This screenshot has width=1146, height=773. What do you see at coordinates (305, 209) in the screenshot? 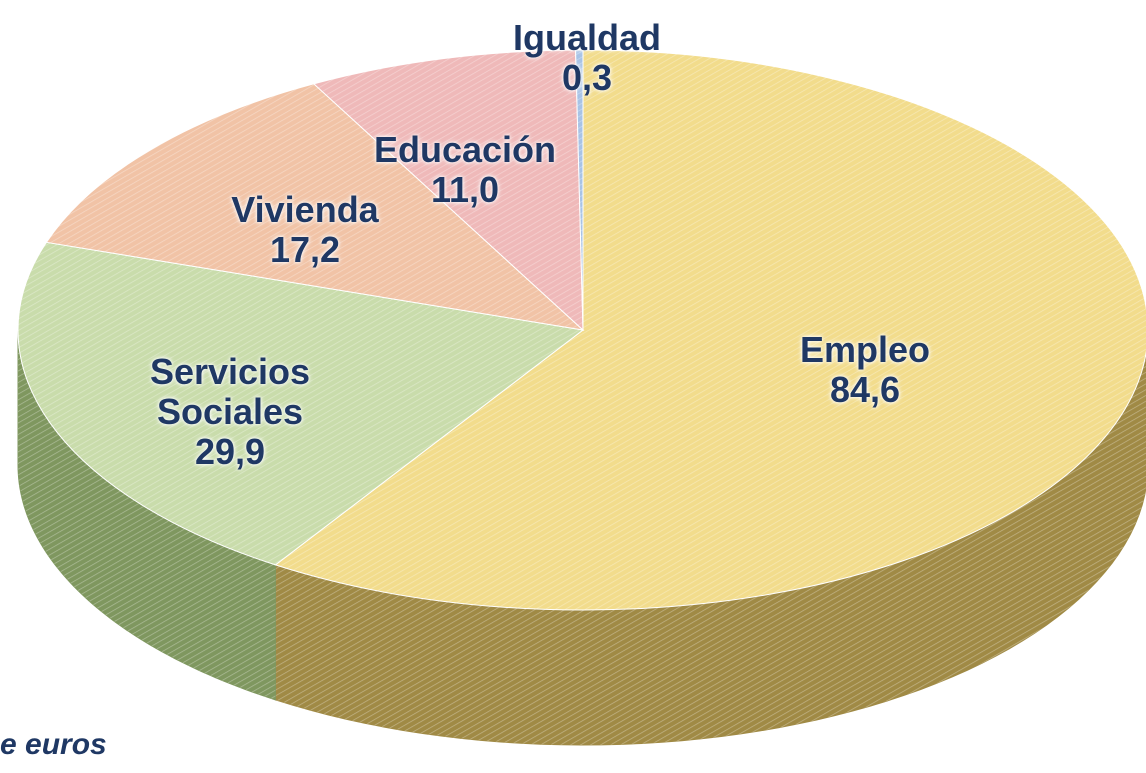
I see `category-name: Vivienda` at bounding box center [305, 209].